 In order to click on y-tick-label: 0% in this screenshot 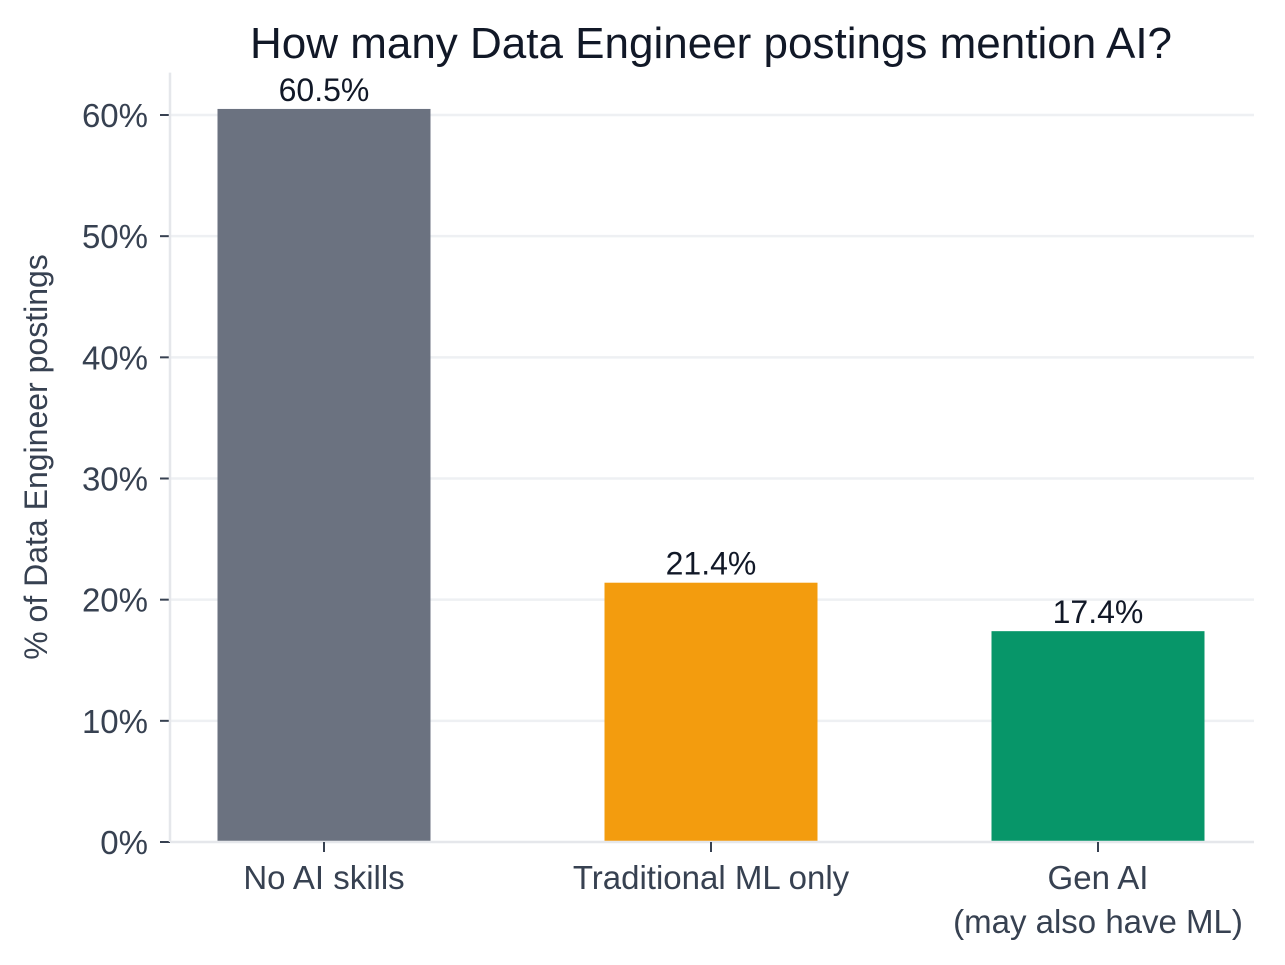, I will do `click(124, 842)`.